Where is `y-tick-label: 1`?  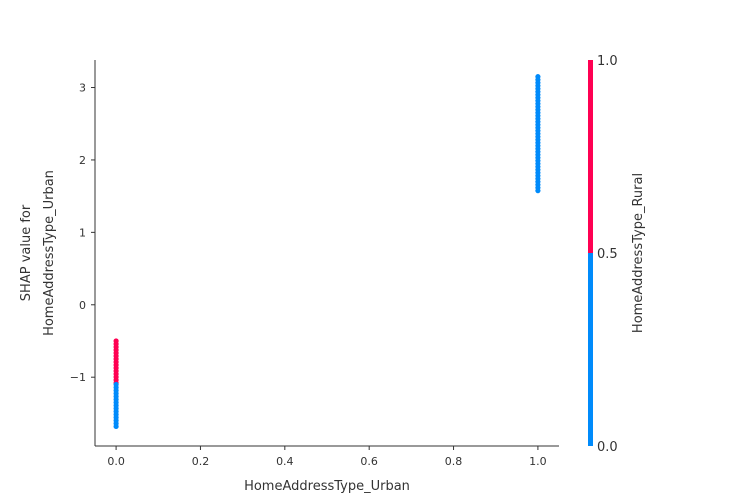 y-tick-label: 1 is located at coordinates (82, 232).